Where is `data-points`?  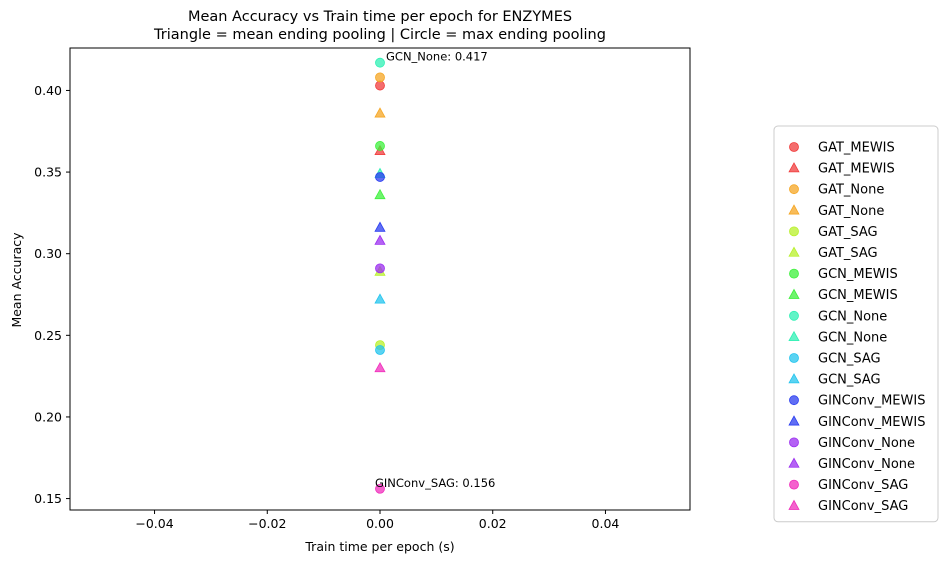 data-points is located at coordinates (380, 275).